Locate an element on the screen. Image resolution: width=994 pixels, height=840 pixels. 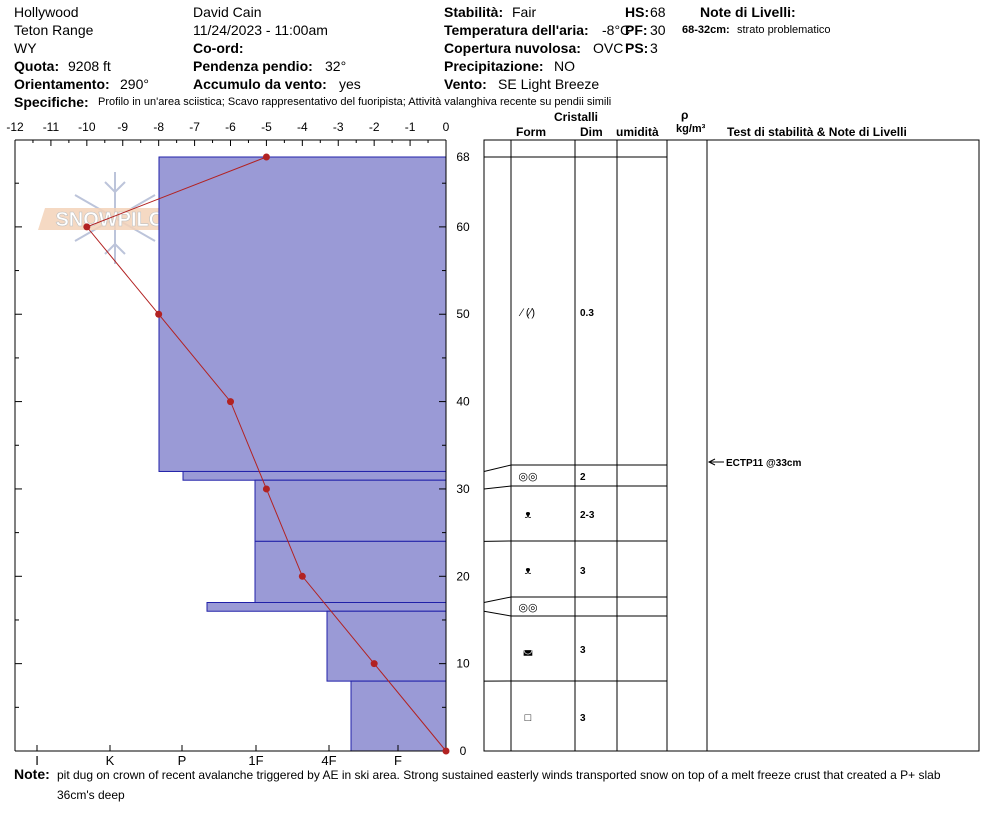
wind-loading-label: Accumulo da vento: is located at coordinates (260, 84).